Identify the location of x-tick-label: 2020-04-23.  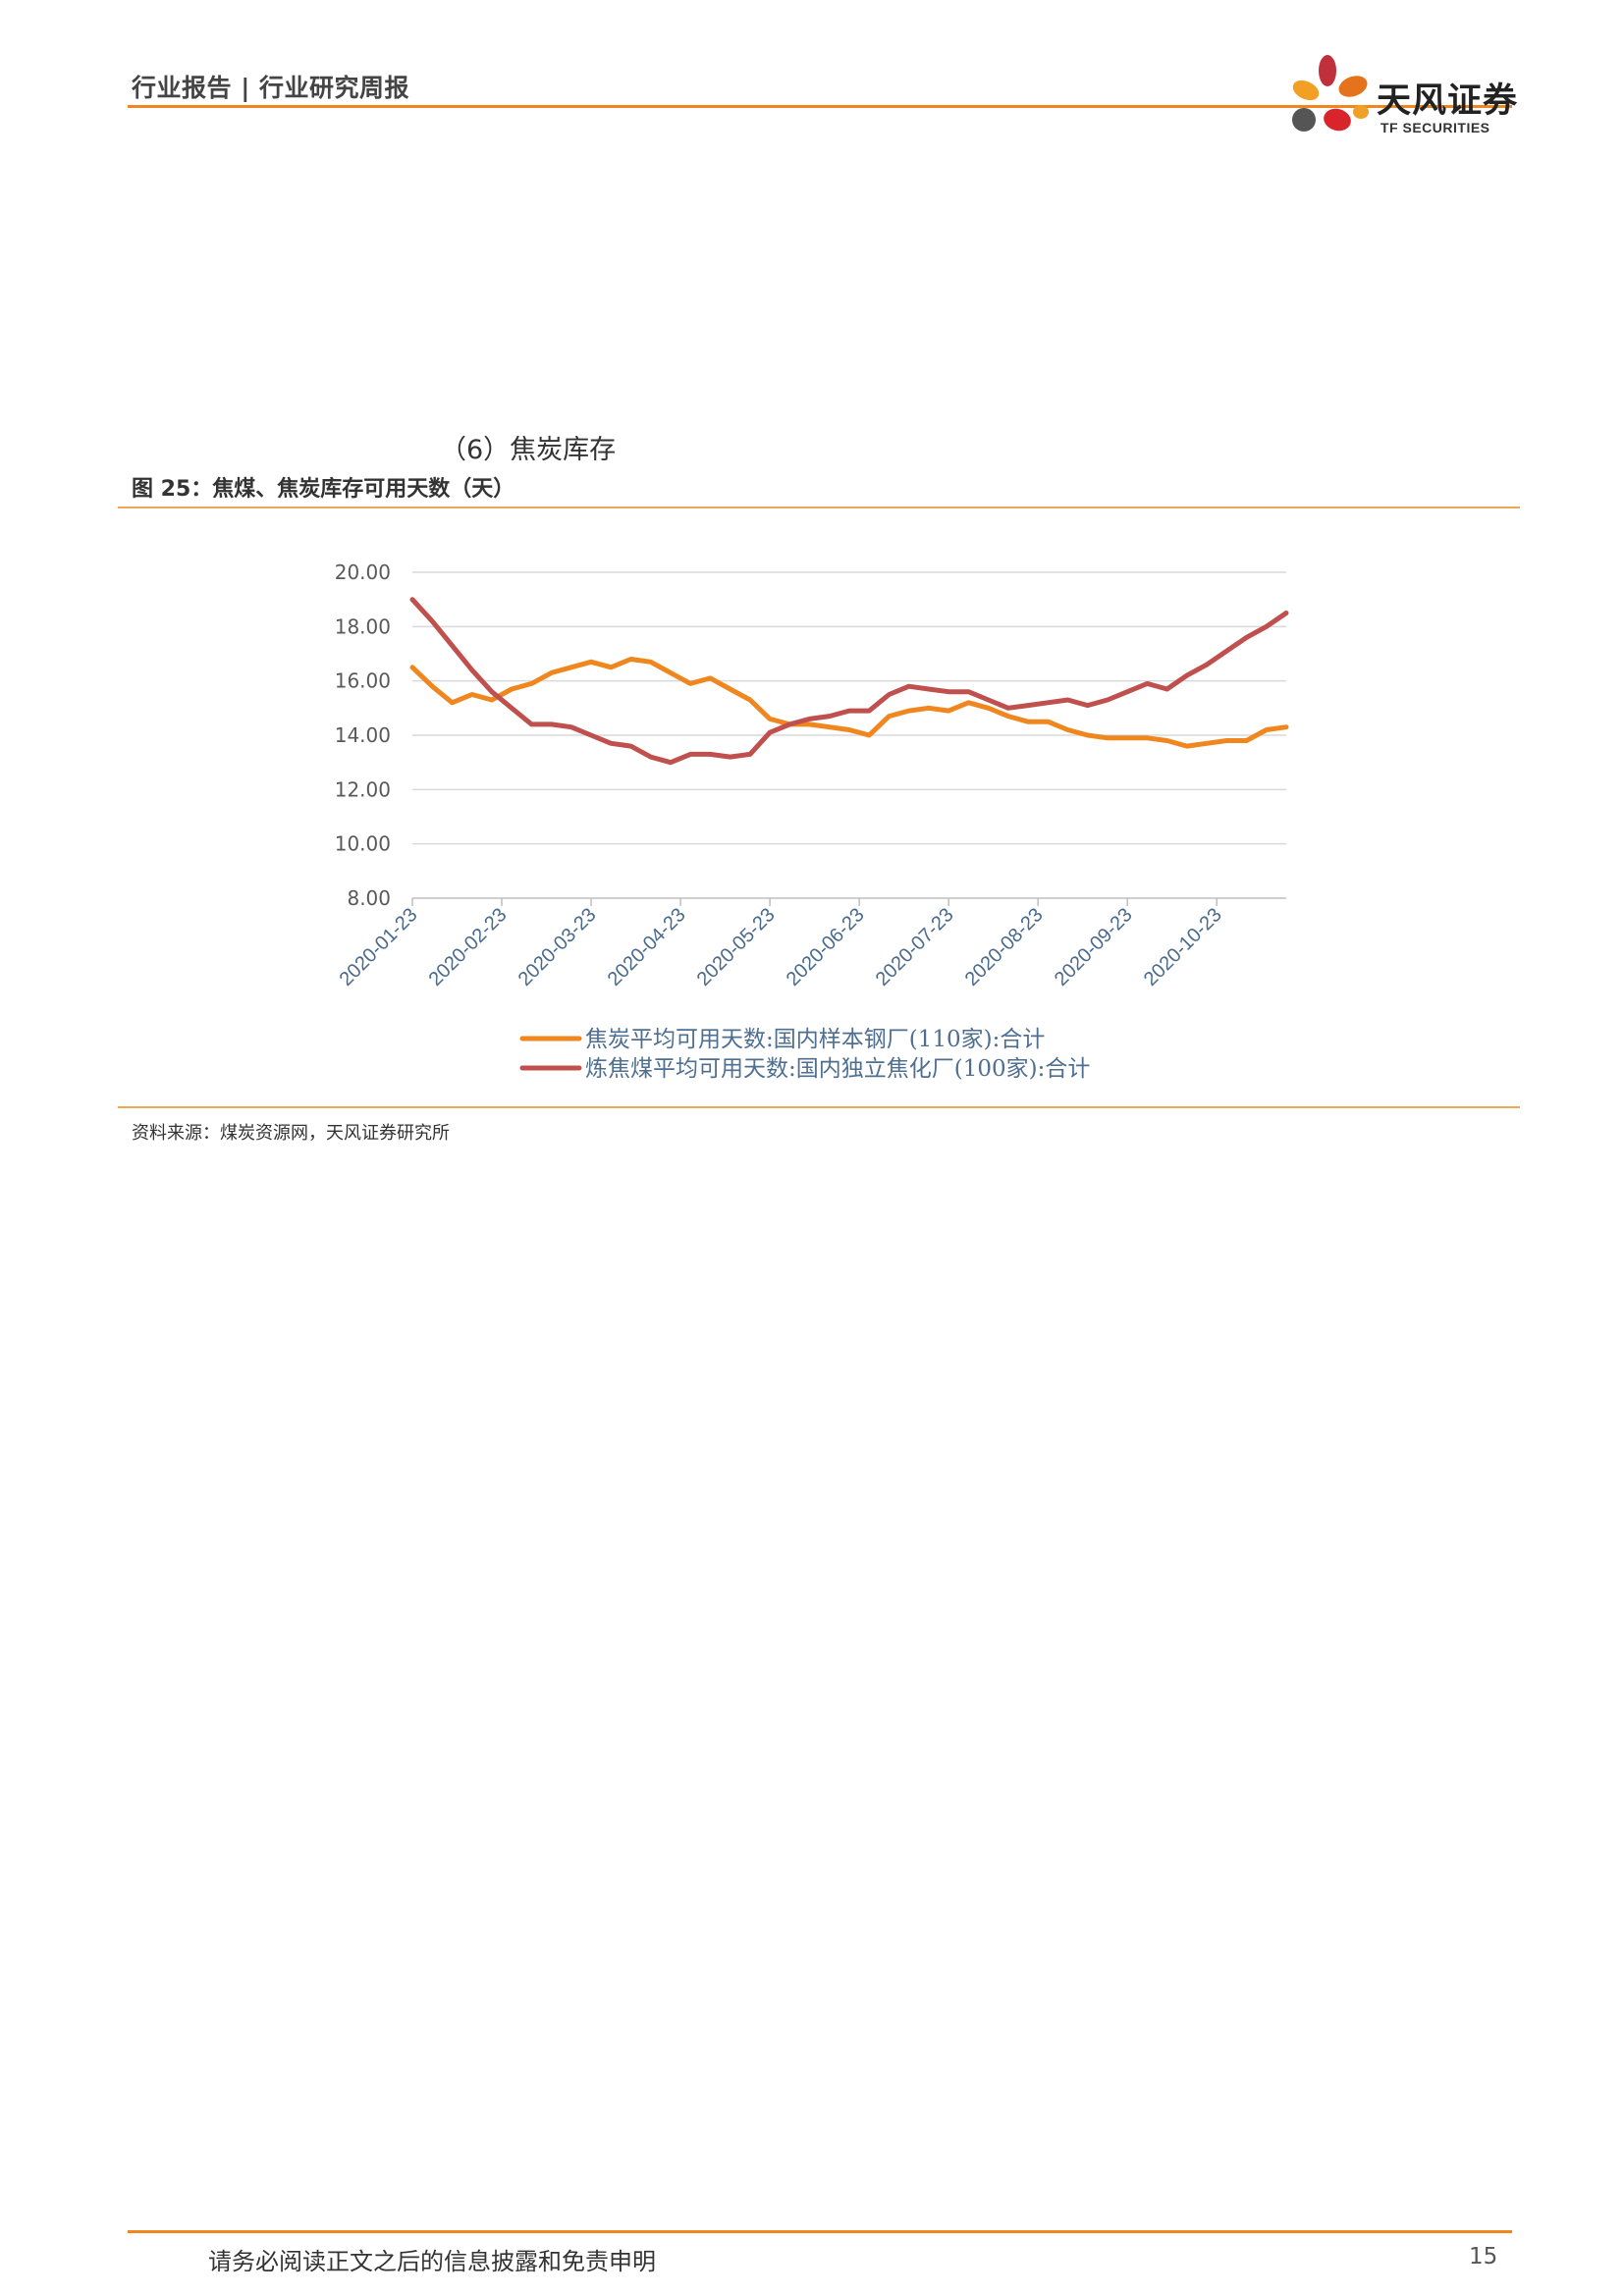
(647, 947).